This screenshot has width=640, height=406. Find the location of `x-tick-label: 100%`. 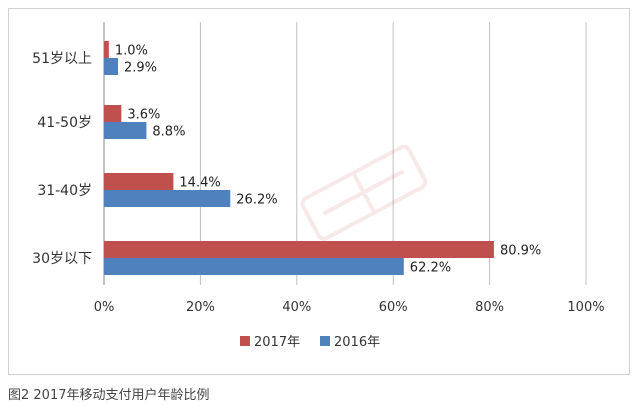

x-tick-label: 100% is located at coordinates (585, 307).